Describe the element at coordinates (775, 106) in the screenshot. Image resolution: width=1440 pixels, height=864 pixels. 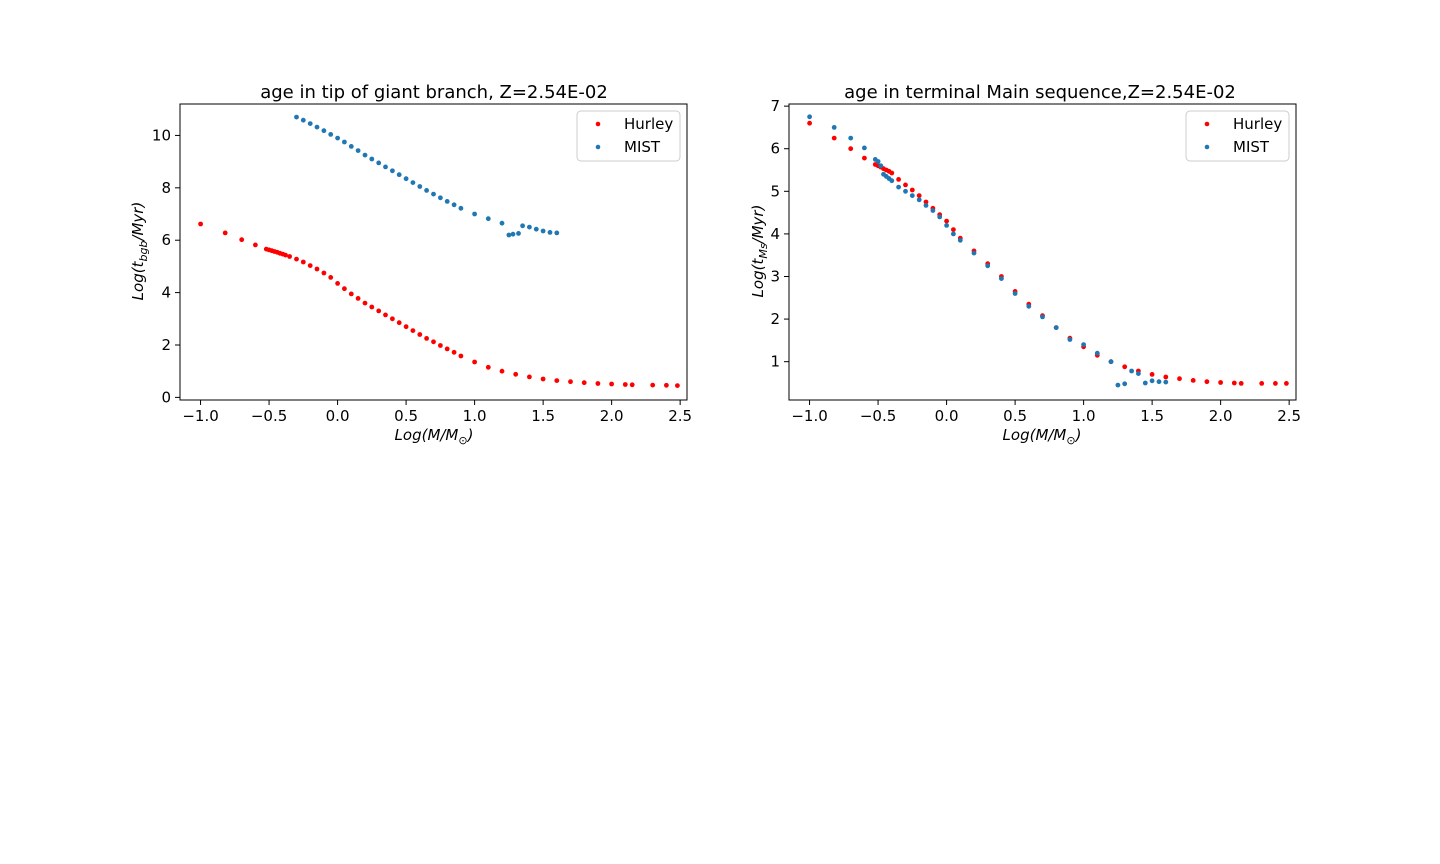
I see `y-tick-label: 7` at that location.